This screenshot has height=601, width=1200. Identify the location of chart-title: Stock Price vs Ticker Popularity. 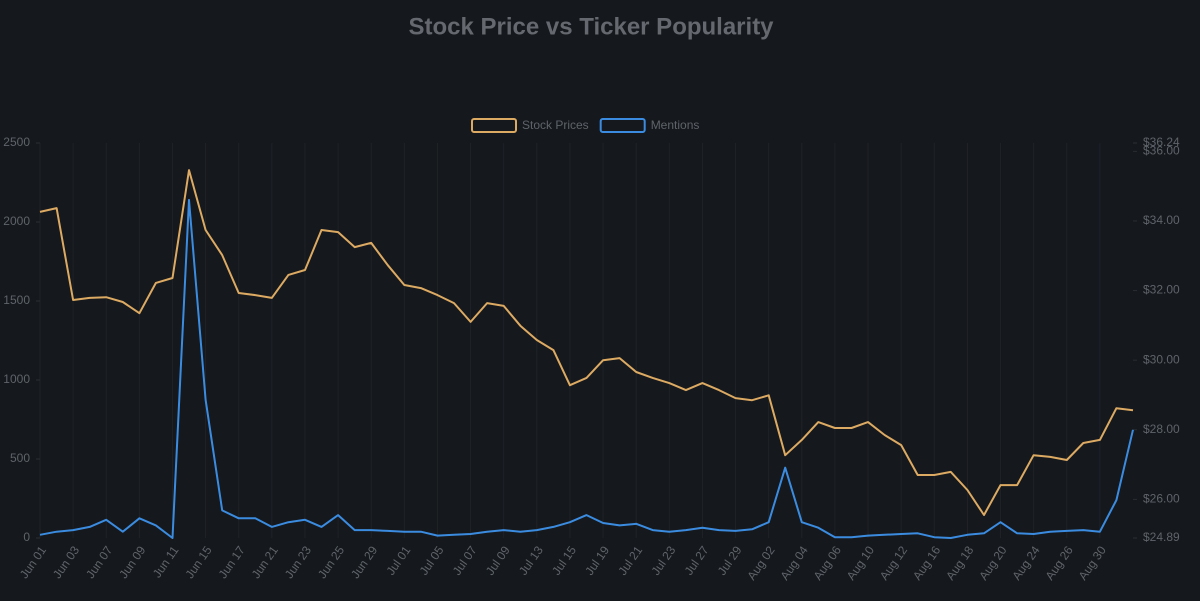
(591, 26).